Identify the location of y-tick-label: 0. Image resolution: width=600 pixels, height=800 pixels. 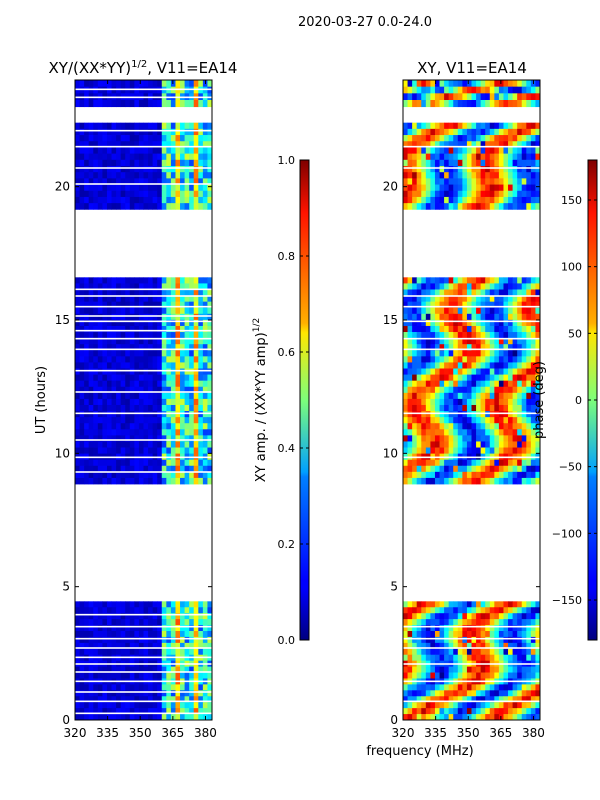
(394, 720).